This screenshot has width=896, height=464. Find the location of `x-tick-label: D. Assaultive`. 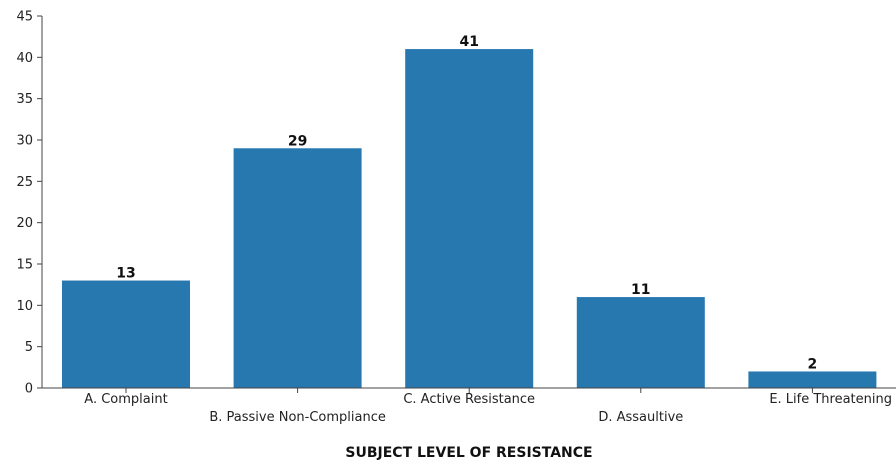

x-tick-label: D. Assaultive is located at coordinates (640, 417).